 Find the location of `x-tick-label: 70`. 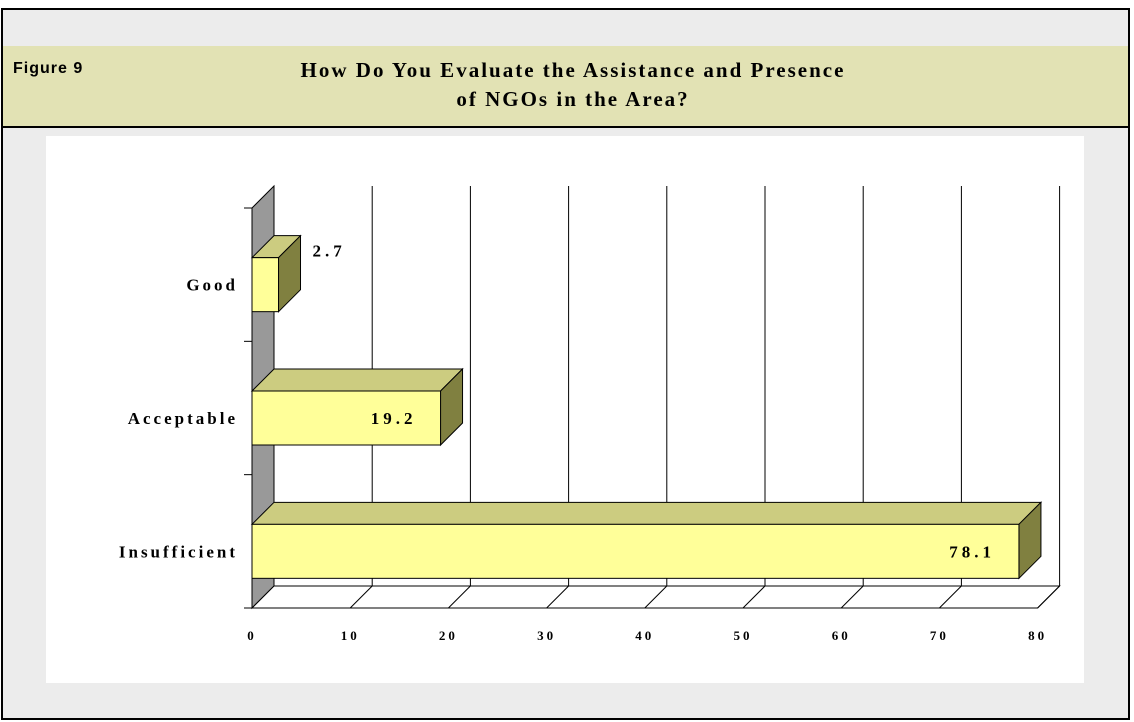

x-tick-label: 70 is located at coordinates (939, 635).